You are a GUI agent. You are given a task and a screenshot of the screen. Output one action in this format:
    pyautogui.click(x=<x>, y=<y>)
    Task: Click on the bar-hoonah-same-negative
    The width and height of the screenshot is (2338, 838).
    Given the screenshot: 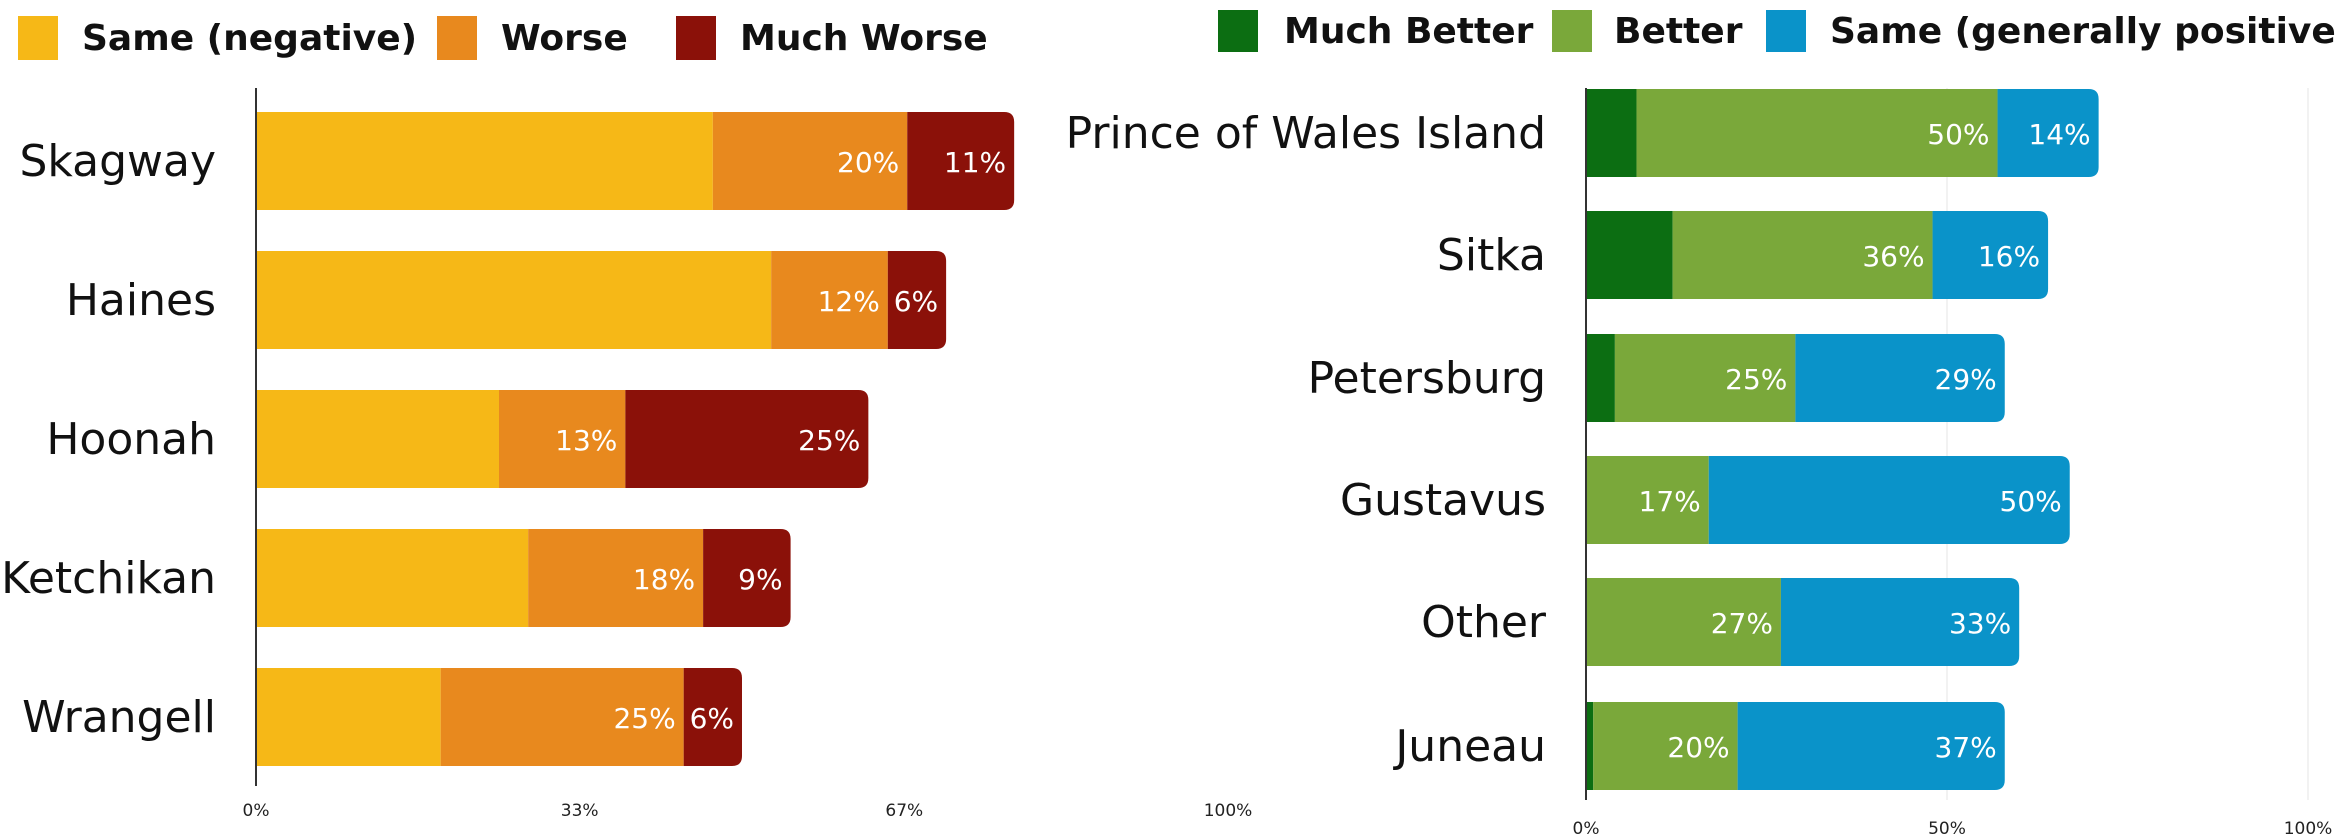 What is the action you would take?
    pyautogui.click(x=377, y=439)
    